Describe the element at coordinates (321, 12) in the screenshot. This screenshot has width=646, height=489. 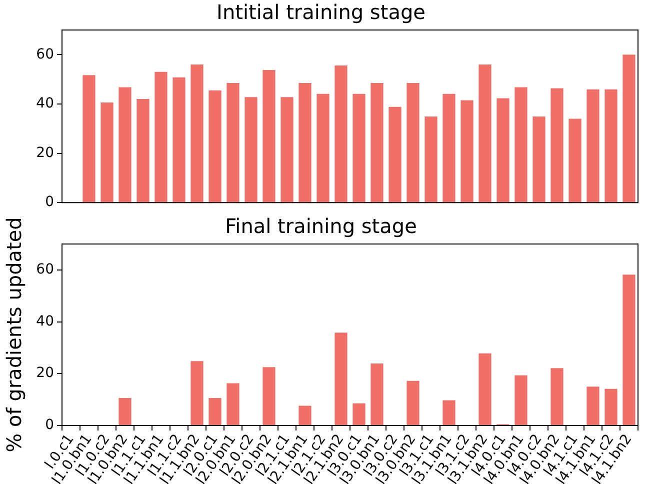
I see `chart-title: Intitial training stage` at that location.